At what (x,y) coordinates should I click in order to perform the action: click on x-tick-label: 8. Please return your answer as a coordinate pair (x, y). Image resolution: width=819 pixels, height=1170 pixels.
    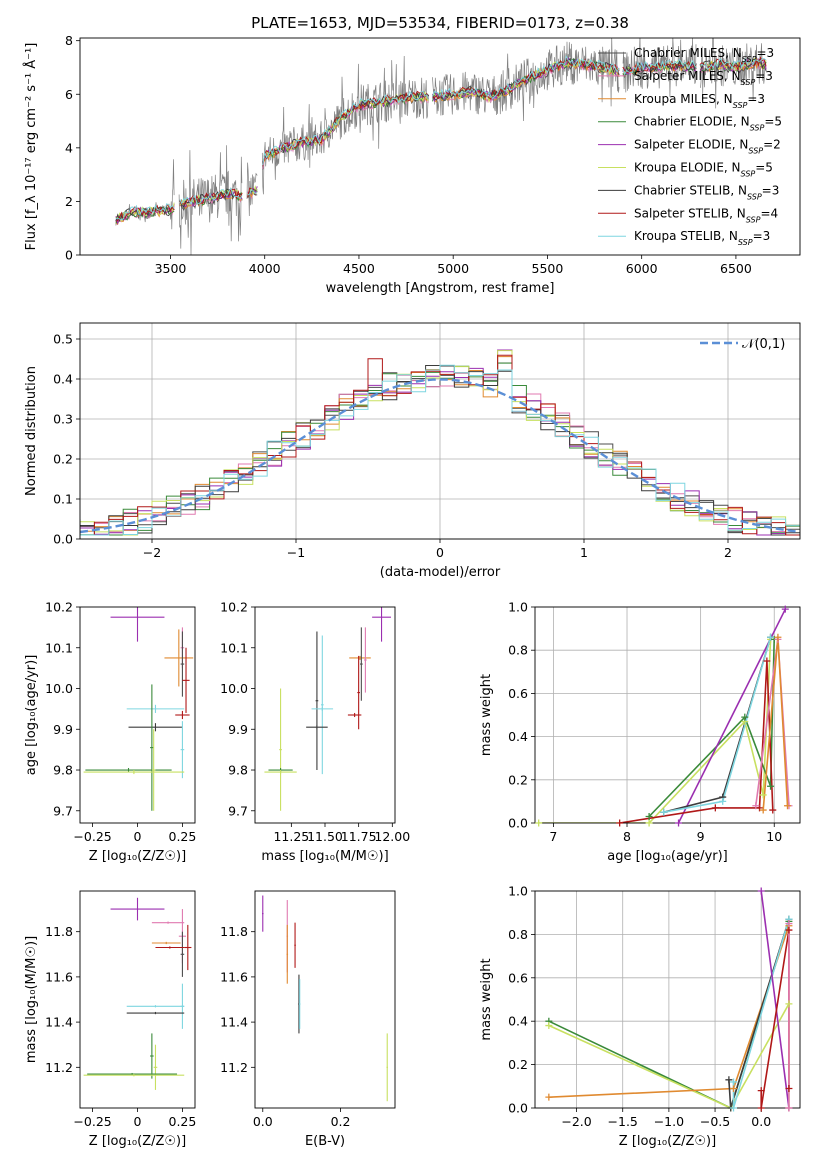
    Looking at the image, I should click on (627, 836).